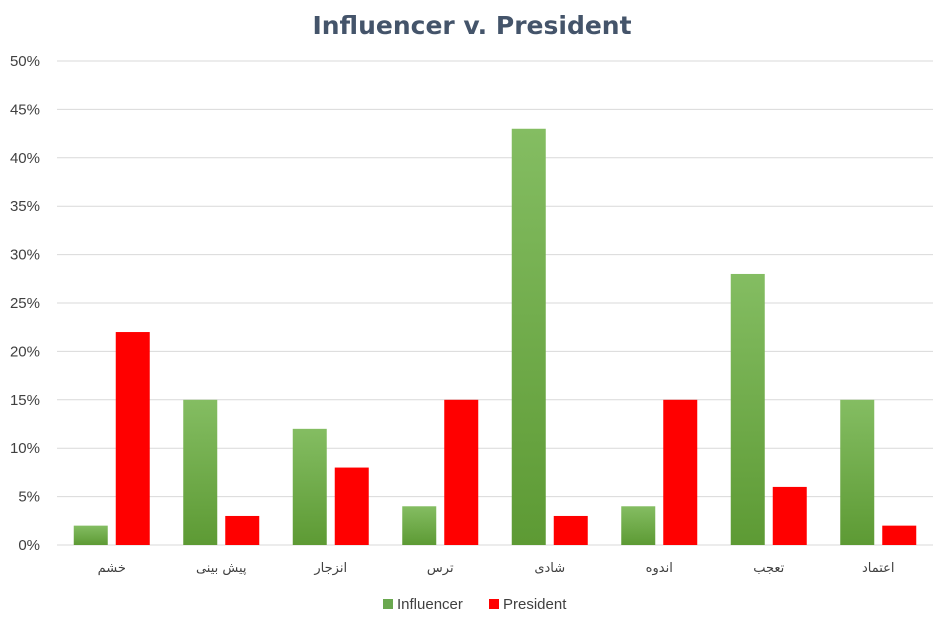  Describe the element at coordinates (430, 604) in the screenshot. I see `legend-label-influencer: Influencer` at that location.